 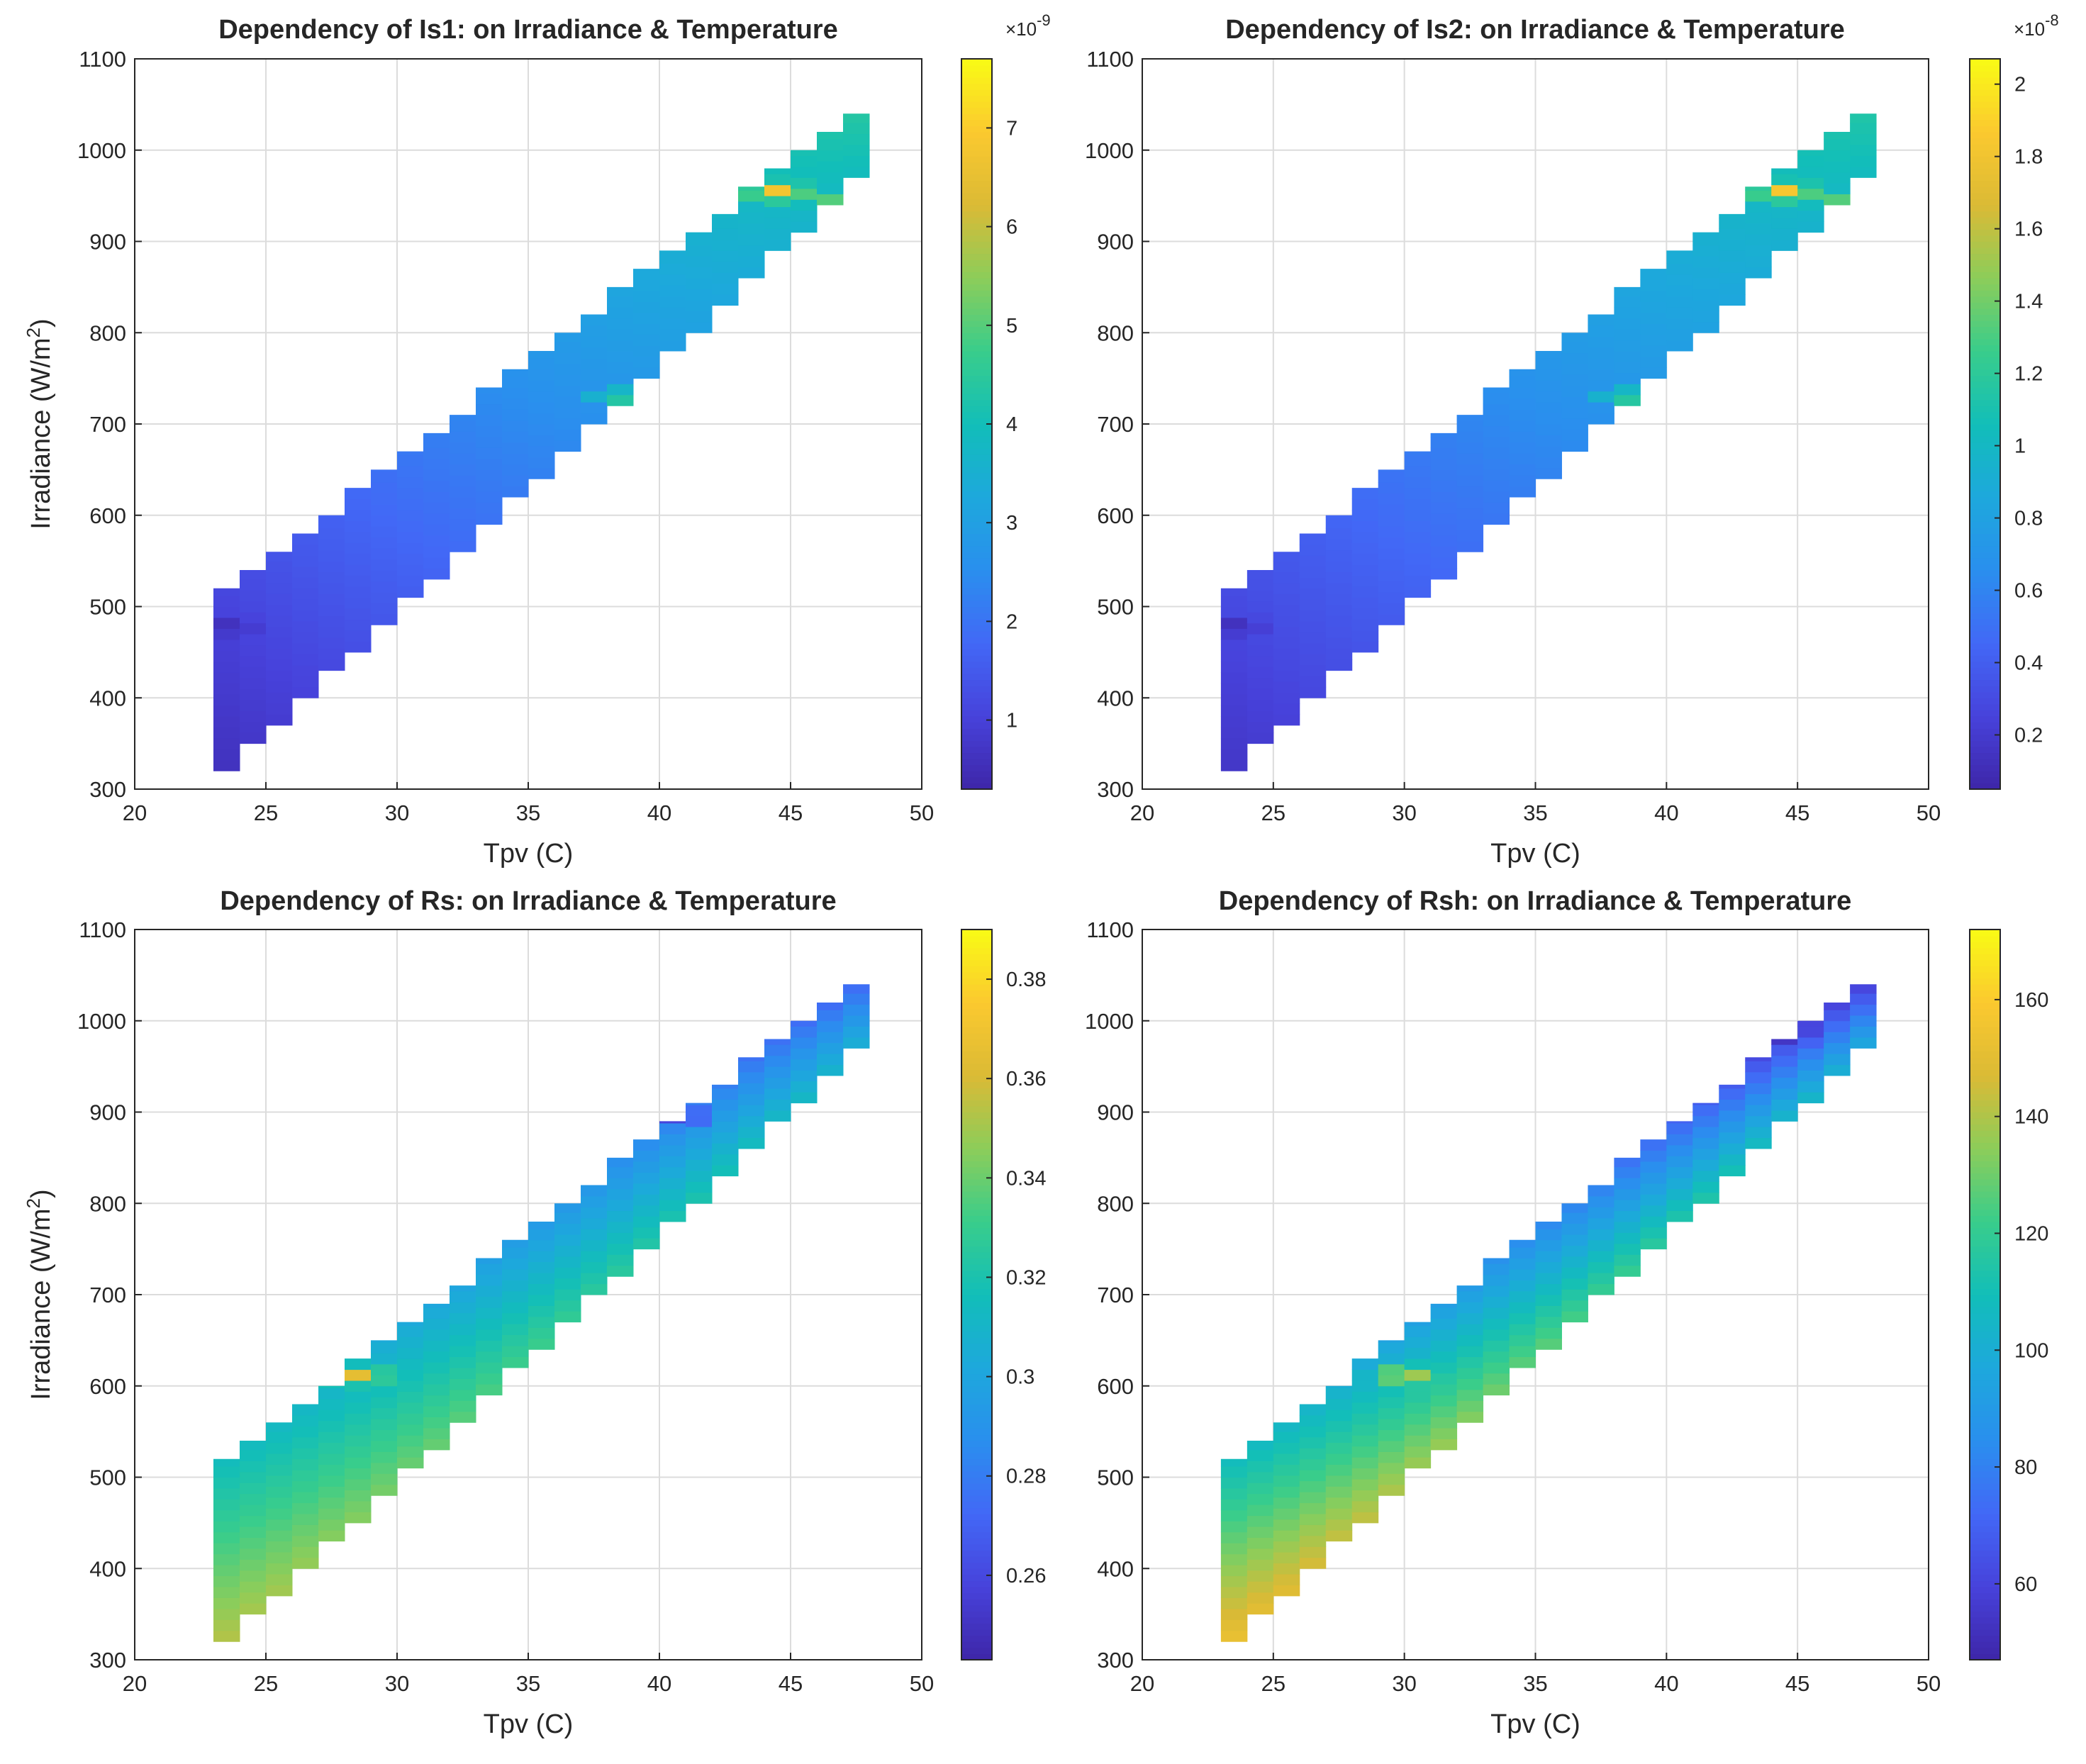 I want to click on colorbar-tick-label: 1.2, so click(x=2028, y=374).